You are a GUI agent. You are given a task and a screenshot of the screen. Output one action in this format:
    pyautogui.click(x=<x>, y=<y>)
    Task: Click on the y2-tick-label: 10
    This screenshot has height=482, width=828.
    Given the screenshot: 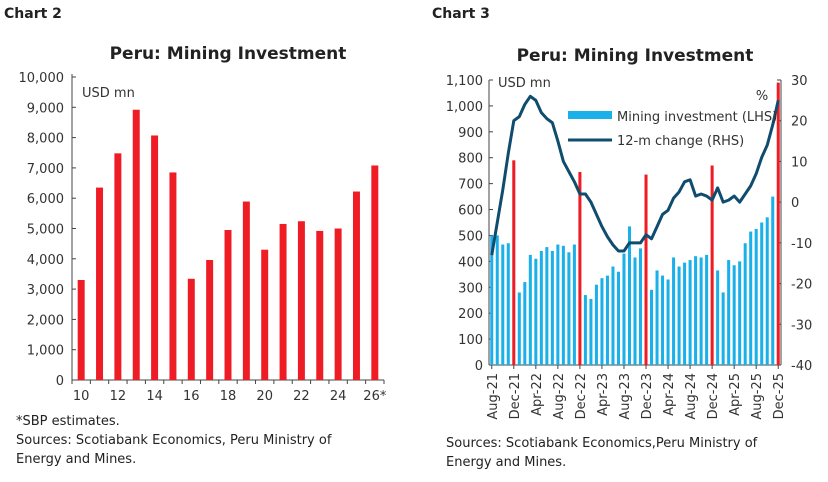 What is the action you would take?
    pyautogui.click(x=799, y=162)
    